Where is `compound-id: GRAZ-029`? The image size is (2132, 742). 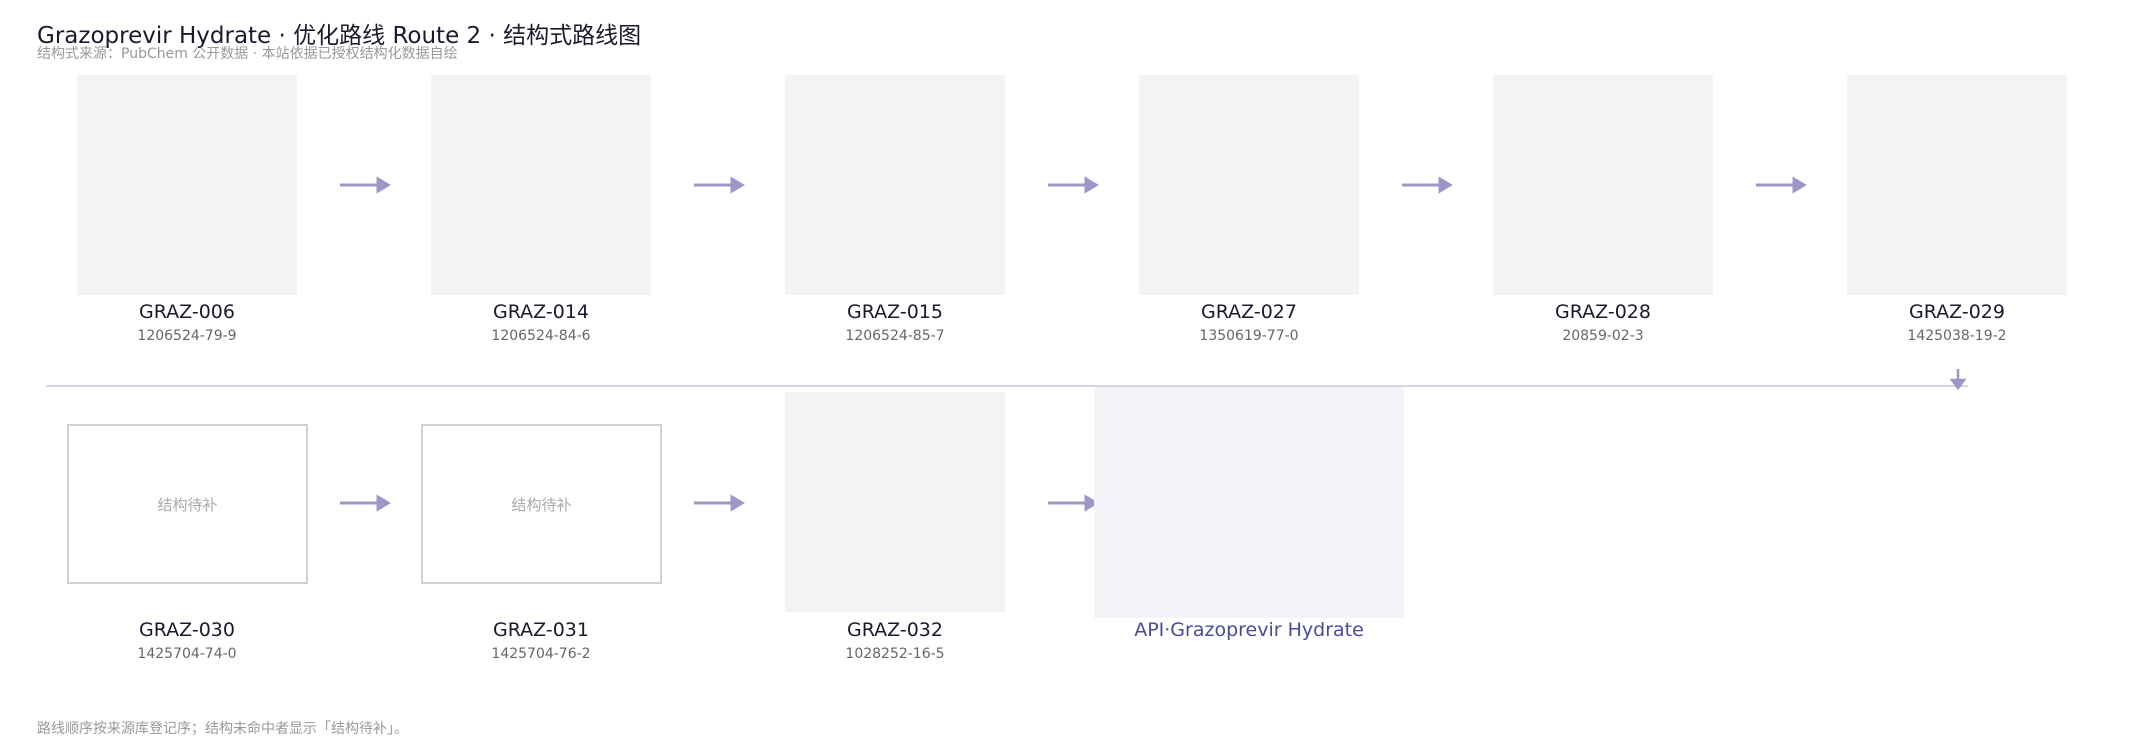 compound-id: GRAZ-029 is located at coordinates (1957, 312).